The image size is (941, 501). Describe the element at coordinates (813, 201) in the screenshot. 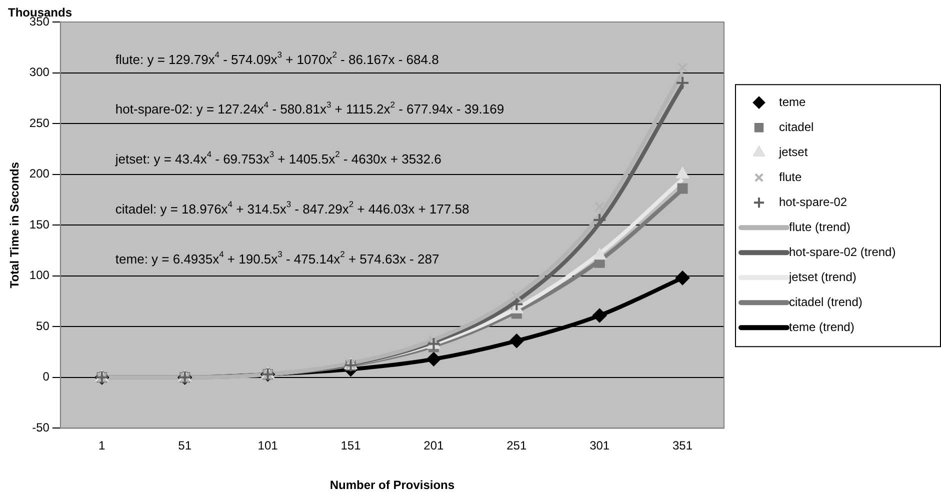

I see `legend-label: hot-spare-02` at that location.